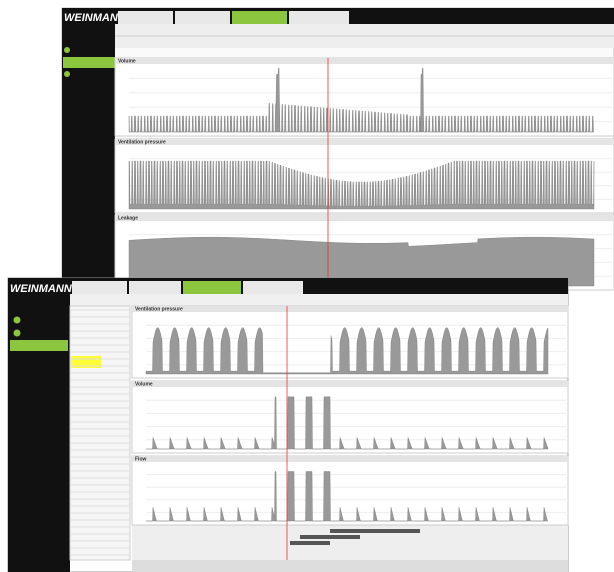 This screenshot has height=572, width=614. I want to click on panel-title: Flow, so click(140, 459).